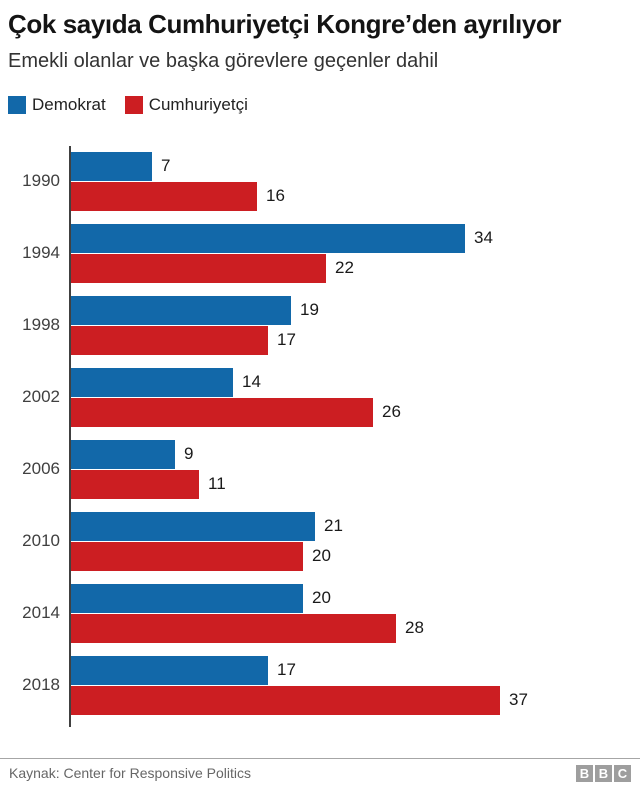  Describe the element at coordinates (198, 104) in the screenshot. I see `legend-label-cumhuriyetci: Cumhuriyetçi` at that location.